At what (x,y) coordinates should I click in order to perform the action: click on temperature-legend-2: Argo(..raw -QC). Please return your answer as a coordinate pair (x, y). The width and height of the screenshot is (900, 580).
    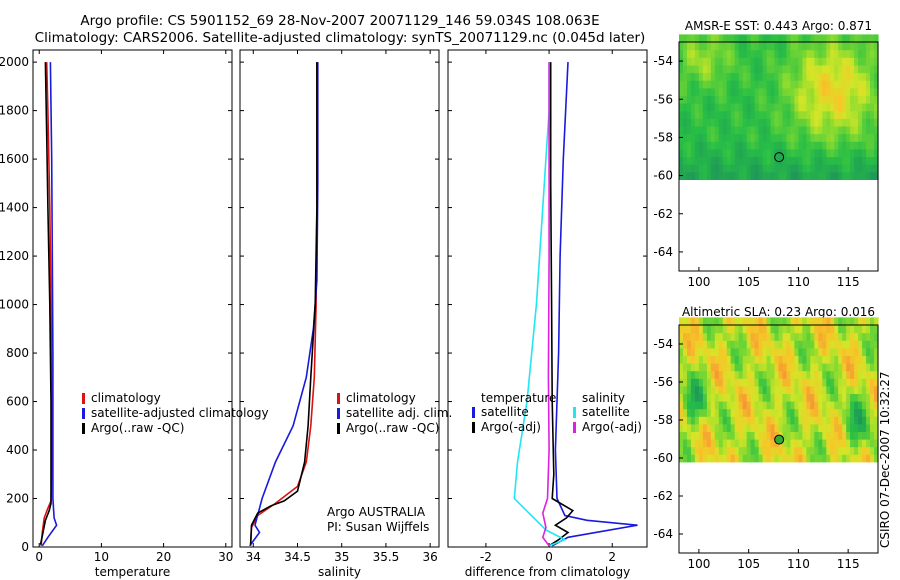
    Looking at the image, I should click on (137, 428).